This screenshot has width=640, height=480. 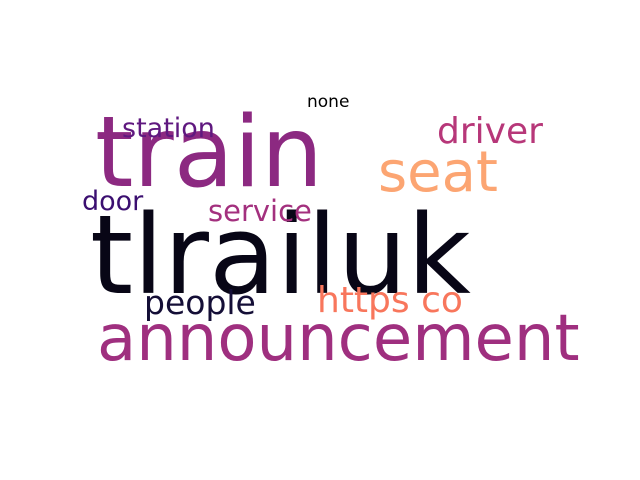 I want to click on word-announcement: announcement, so click(x=338, y=339).